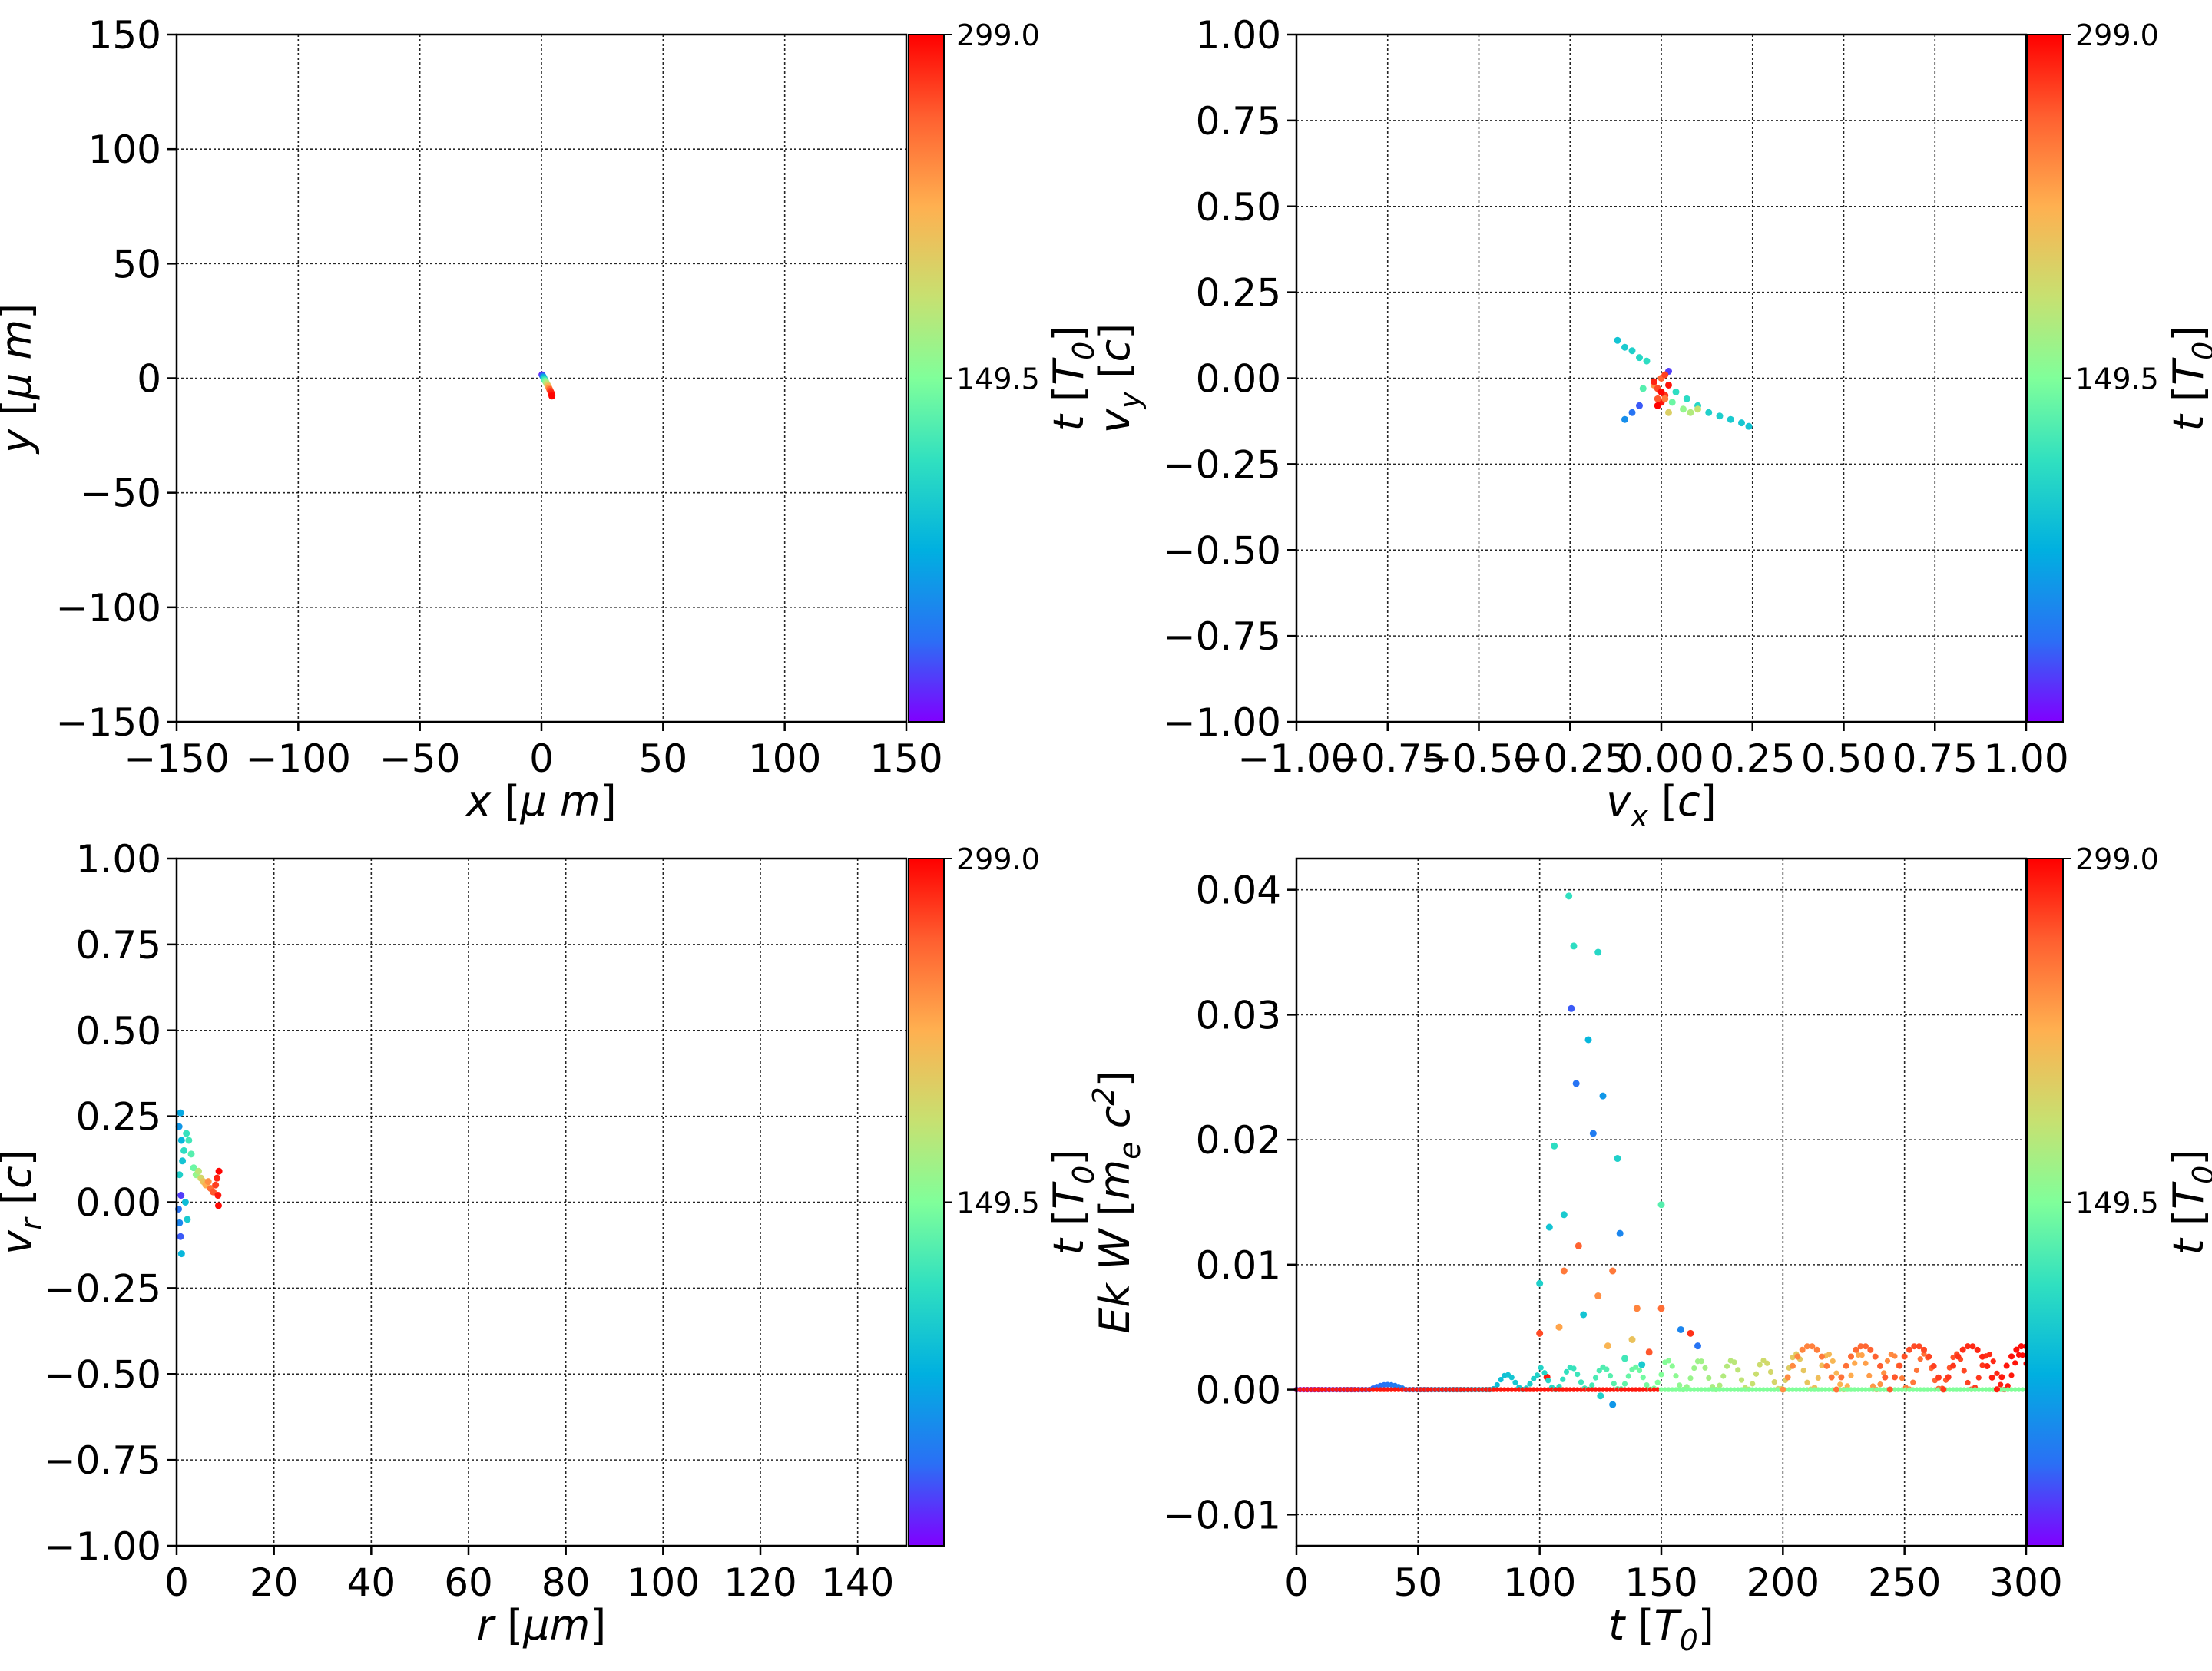 The image size is (2212, 1671). Describe the element at coordinates (541, 1202) in the screenshot. I see `grid-lines` at that location.